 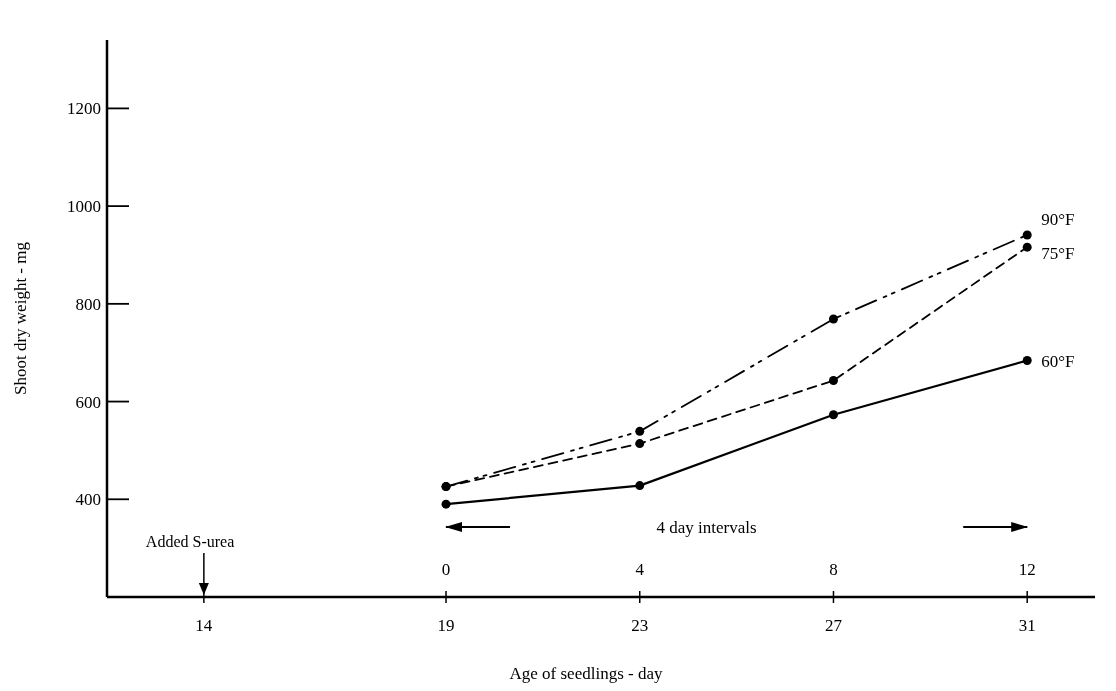 I want to click on x-tick-label: 14, so click(x=204, y=625).